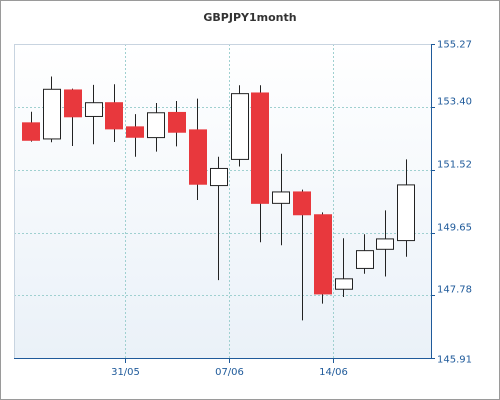 The image size is (500, 400). I want to click on y-tick-label: 149.65, so click(454, 228).